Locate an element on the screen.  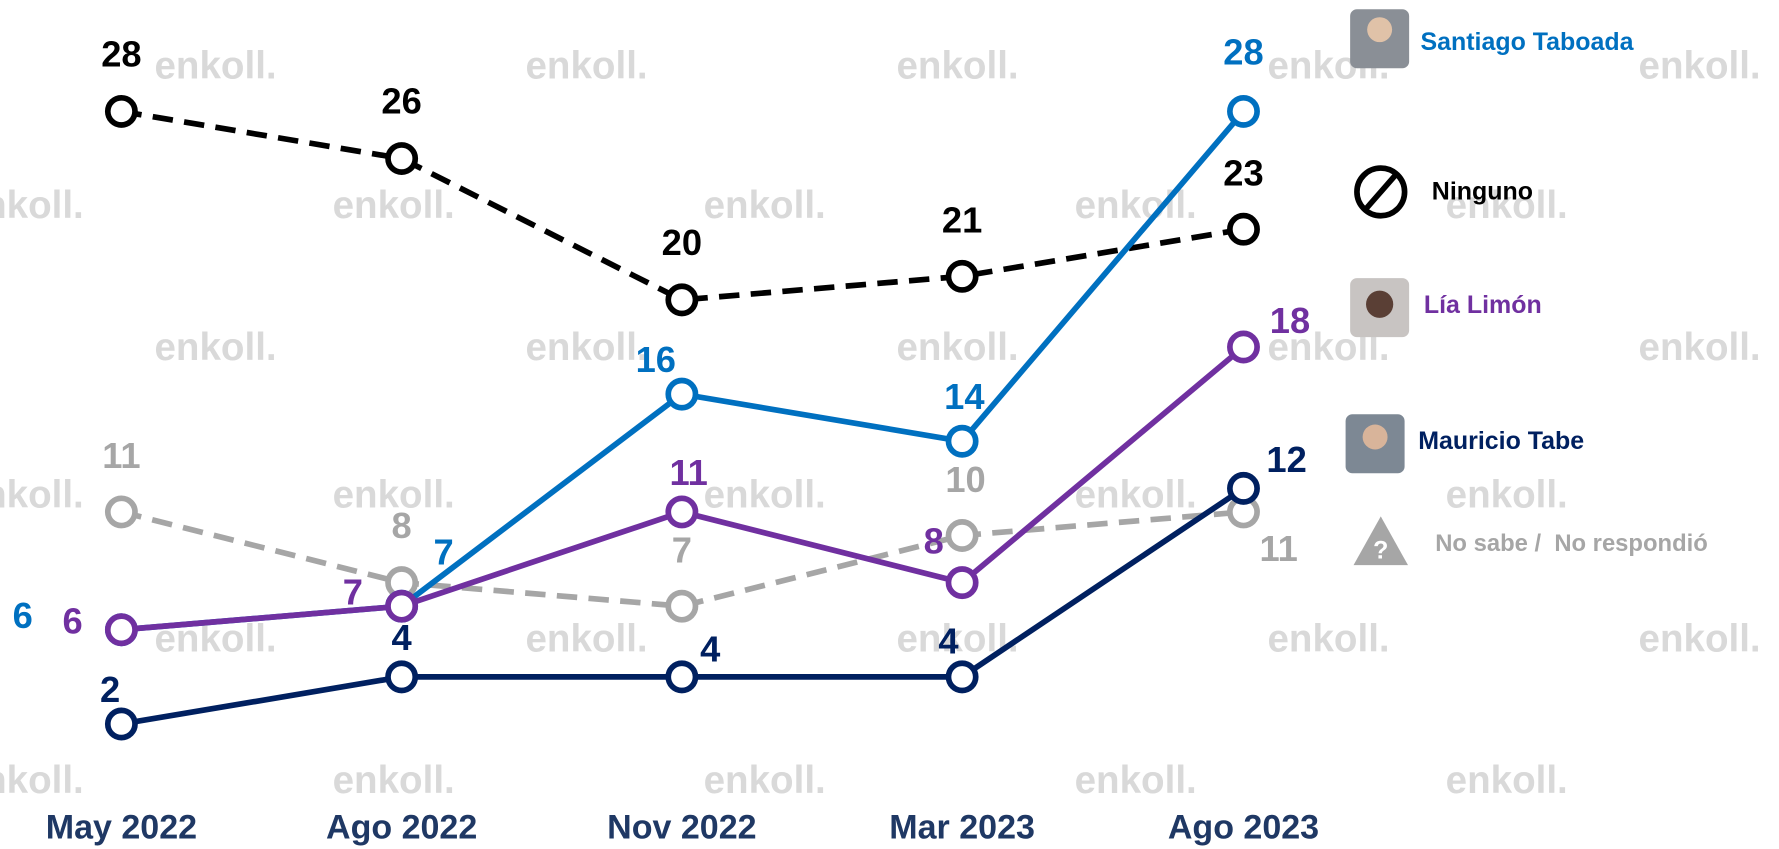
data-label: 12 is located at coordinates (1286, 459).